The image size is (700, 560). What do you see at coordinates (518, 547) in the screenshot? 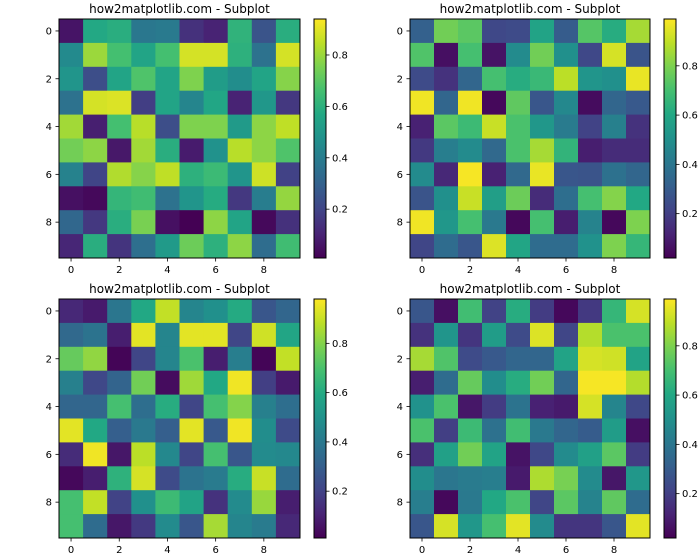
I see `x-axis: 0 2 4 6 8` at bounding box center [518, 547].